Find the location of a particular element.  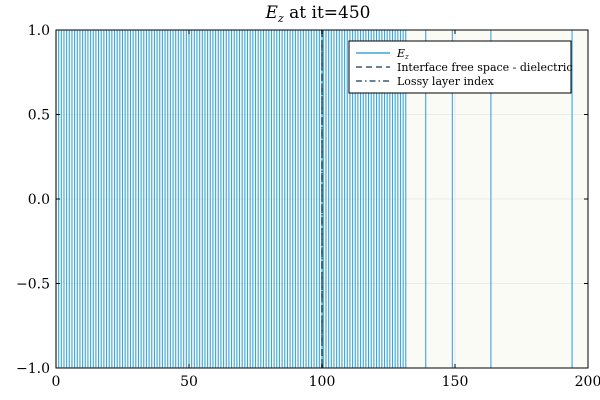

legend-label-ez: Ez is located at coordinates (402, 54).